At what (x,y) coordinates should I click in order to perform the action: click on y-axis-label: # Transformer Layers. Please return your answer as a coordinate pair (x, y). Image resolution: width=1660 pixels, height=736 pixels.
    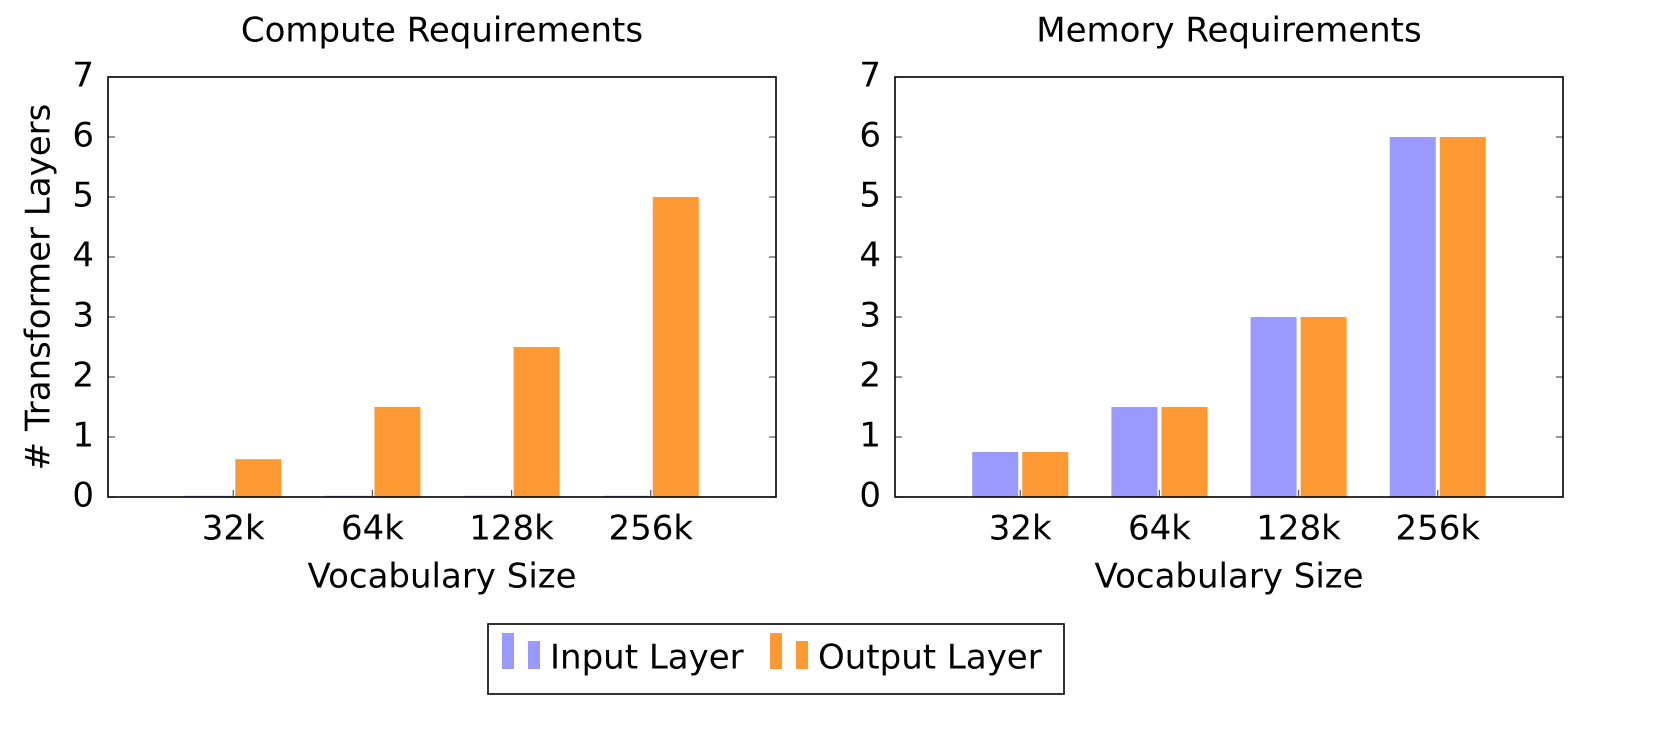
    Looking at the image, I should click on (39, 287).